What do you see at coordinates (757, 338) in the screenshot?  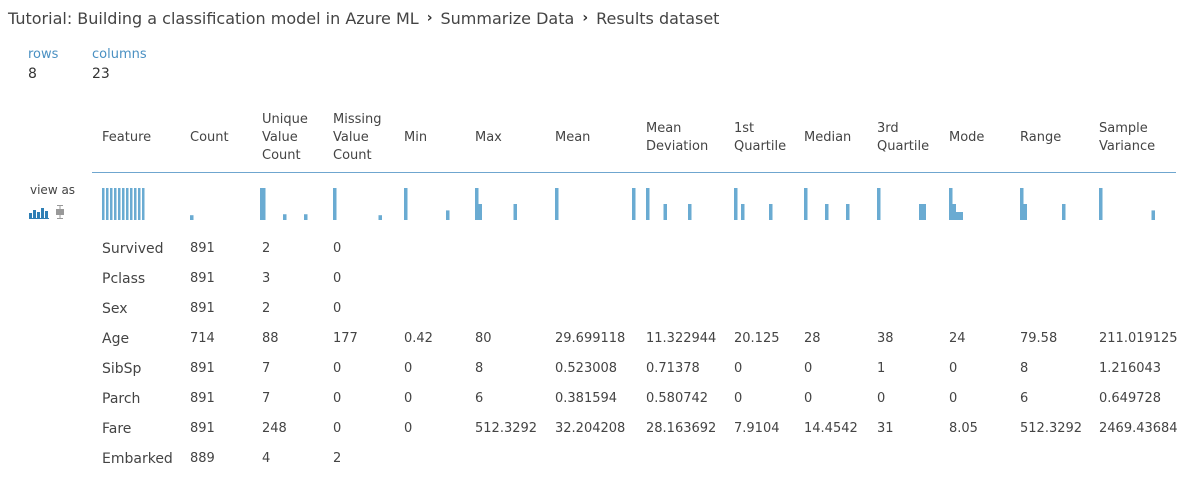 I see `cell-first-quartile: 20.125` at bounding box center [757, 338].